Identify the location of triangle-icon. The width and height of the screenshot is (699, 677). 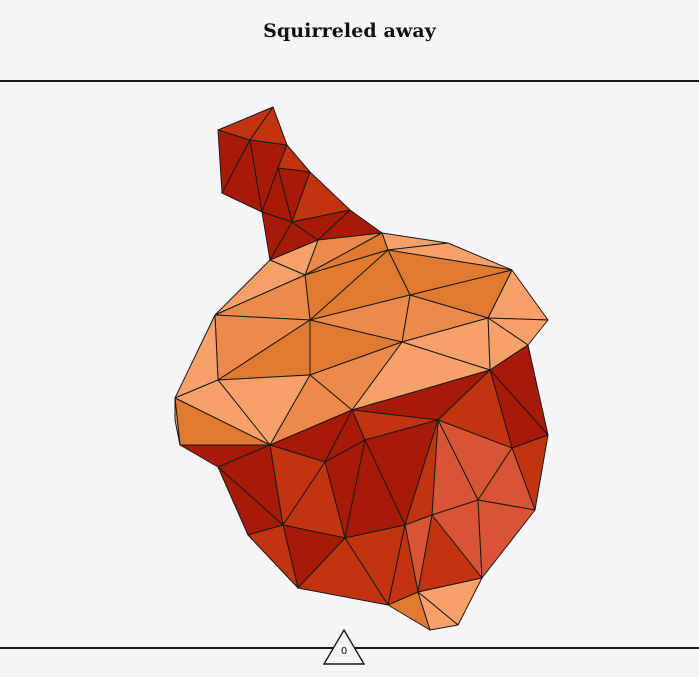
(344, 647).